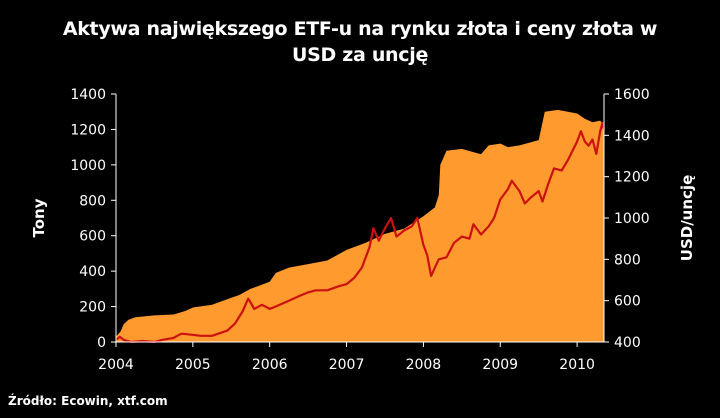  What do you see at coordinates (360, 55) in the screenshot?
I see `chart-title-line2: USD za uncję` at bounding box center [360, 55].